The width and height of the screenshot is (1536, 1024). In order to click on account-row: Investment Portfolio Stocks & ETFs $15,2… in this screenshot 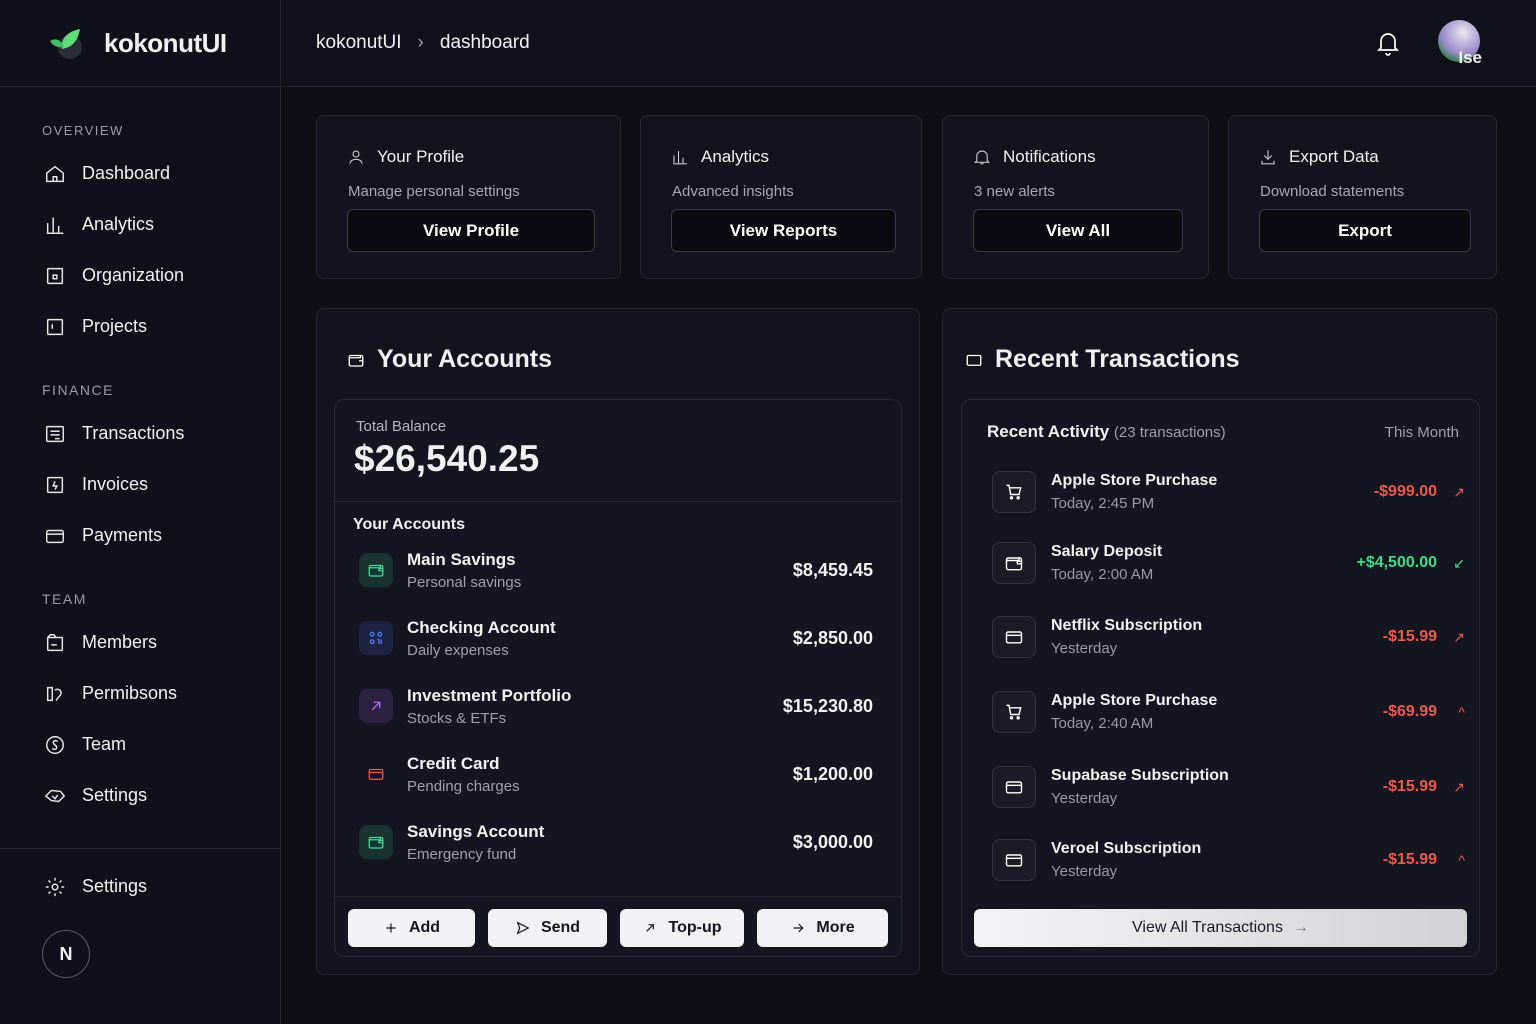, I will do `click(616, 706)`.